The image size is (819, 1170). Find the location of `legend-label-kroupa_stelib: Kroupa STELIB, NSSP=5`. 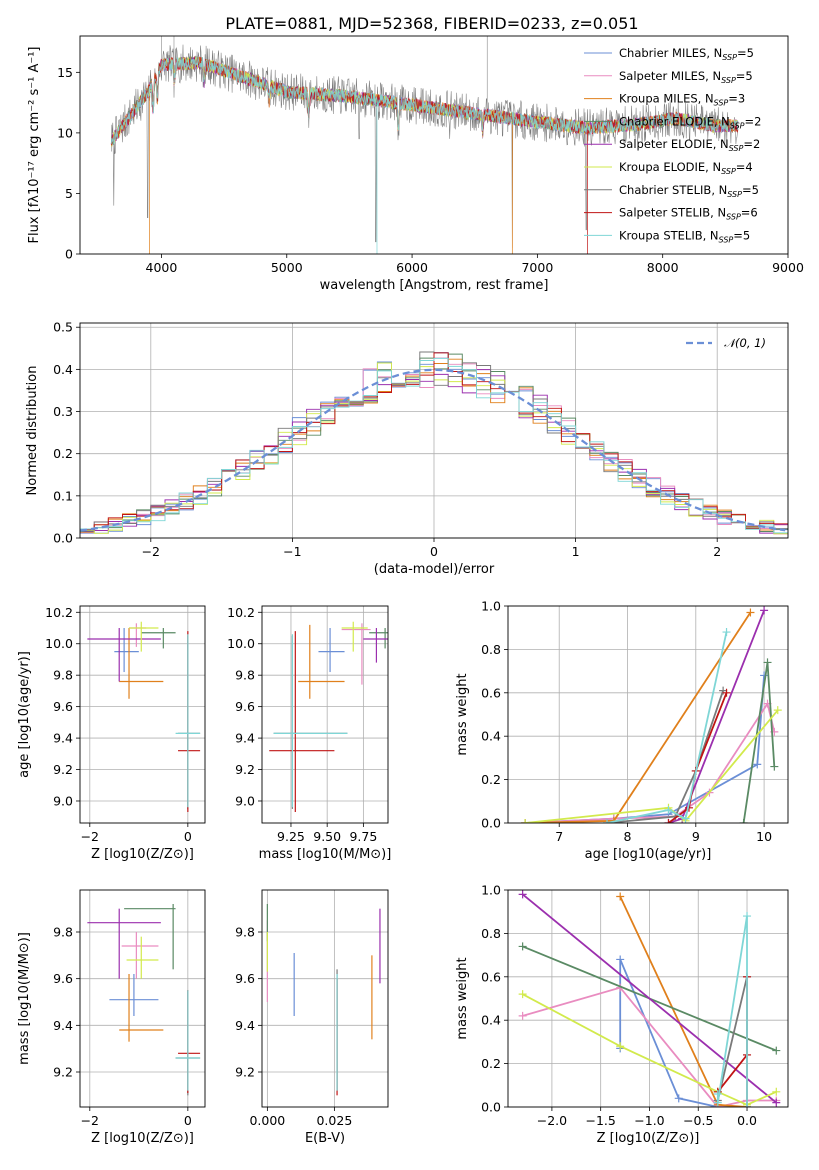

legend-label-kroupa_stelib: Kroupa STELIB, NSSP=5 is located at coordinates (684, 236).